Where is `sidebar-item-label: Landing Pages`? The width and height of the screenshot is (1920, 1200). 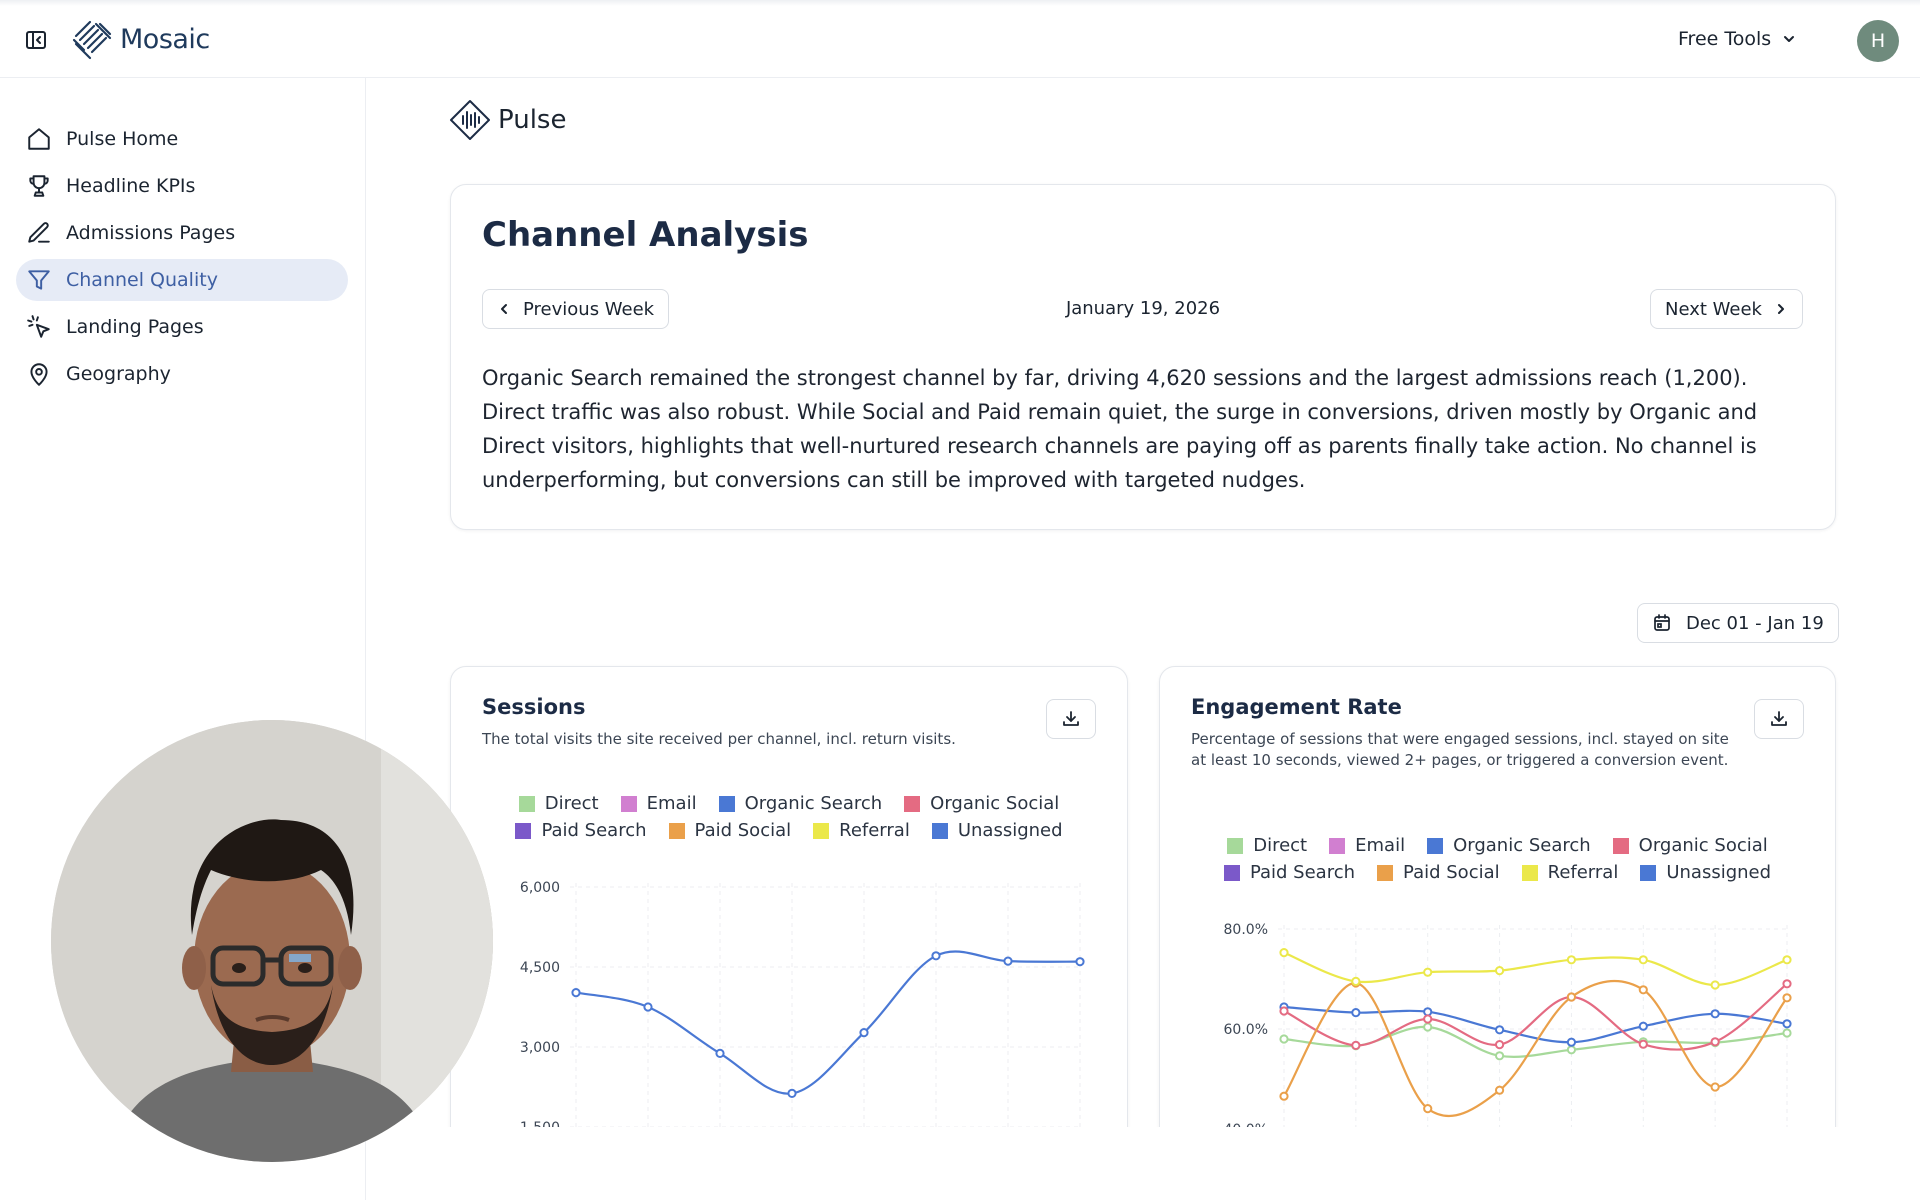
sidebar-item-label: Landing Pages is located at coordinates (135, 327).